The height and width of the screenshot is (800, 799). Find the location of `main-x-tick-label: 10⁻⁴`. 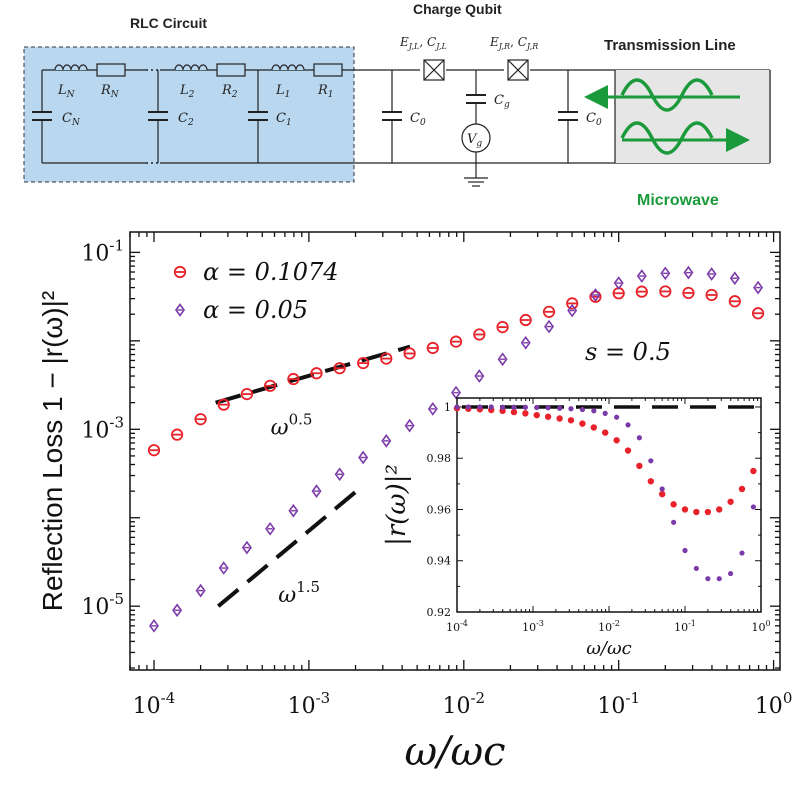

main-x-tick-label: 10⁻⁴ is located at coordinates (154, 704).